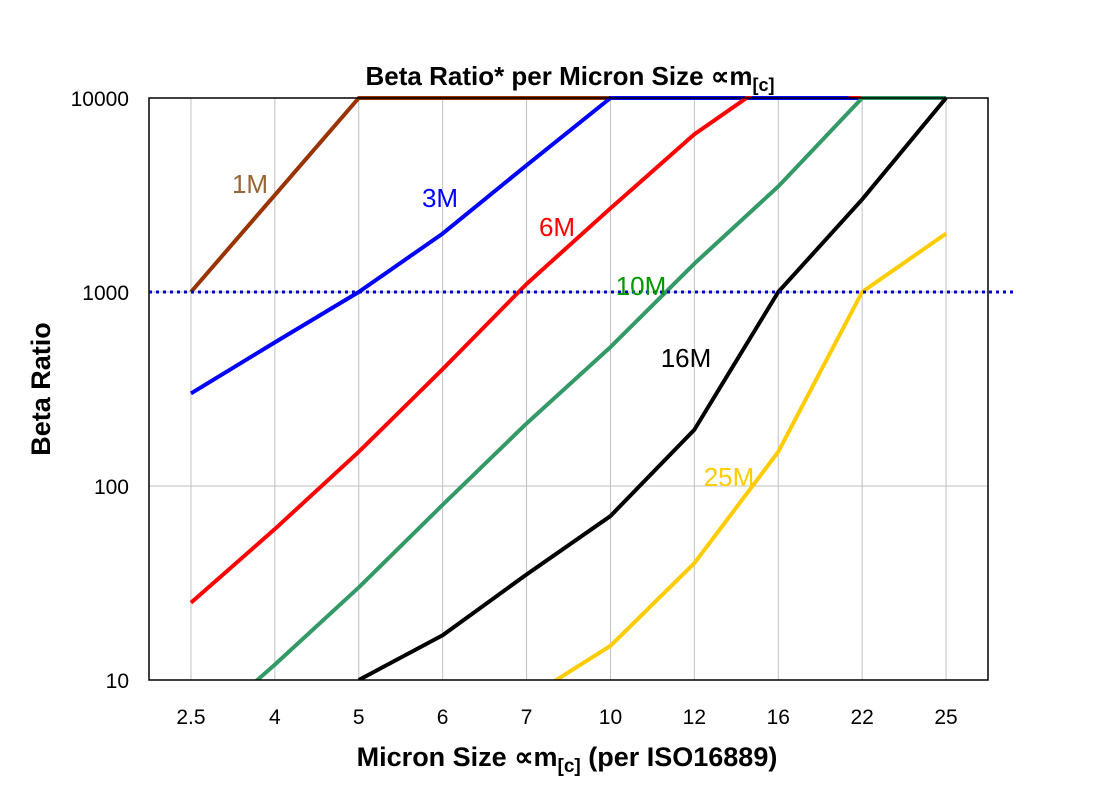 This screenshot has width=1094, height=788. I want to click on y-tick-label: 10, so click(117, 681).